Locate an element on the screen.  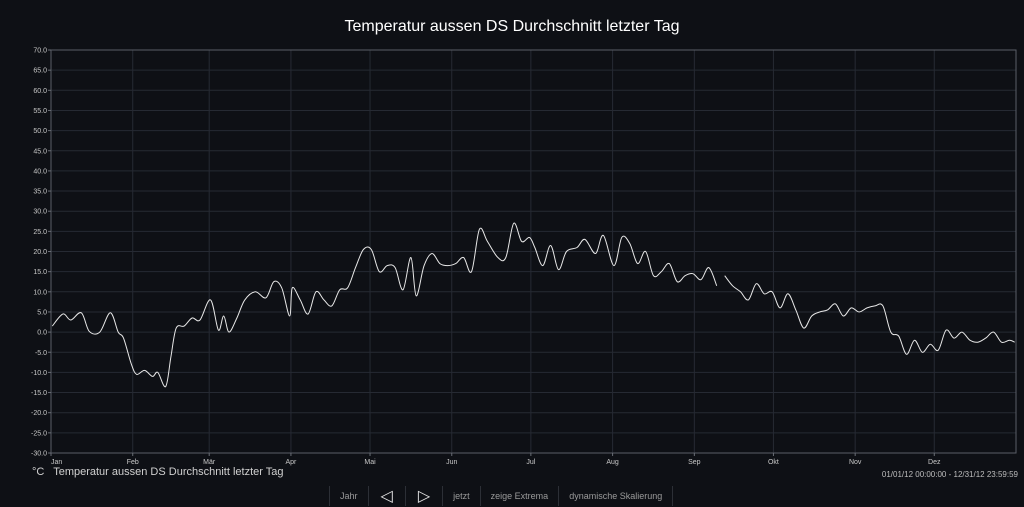
y-tick-label: 55.0 is located at coordinates (40, 111).